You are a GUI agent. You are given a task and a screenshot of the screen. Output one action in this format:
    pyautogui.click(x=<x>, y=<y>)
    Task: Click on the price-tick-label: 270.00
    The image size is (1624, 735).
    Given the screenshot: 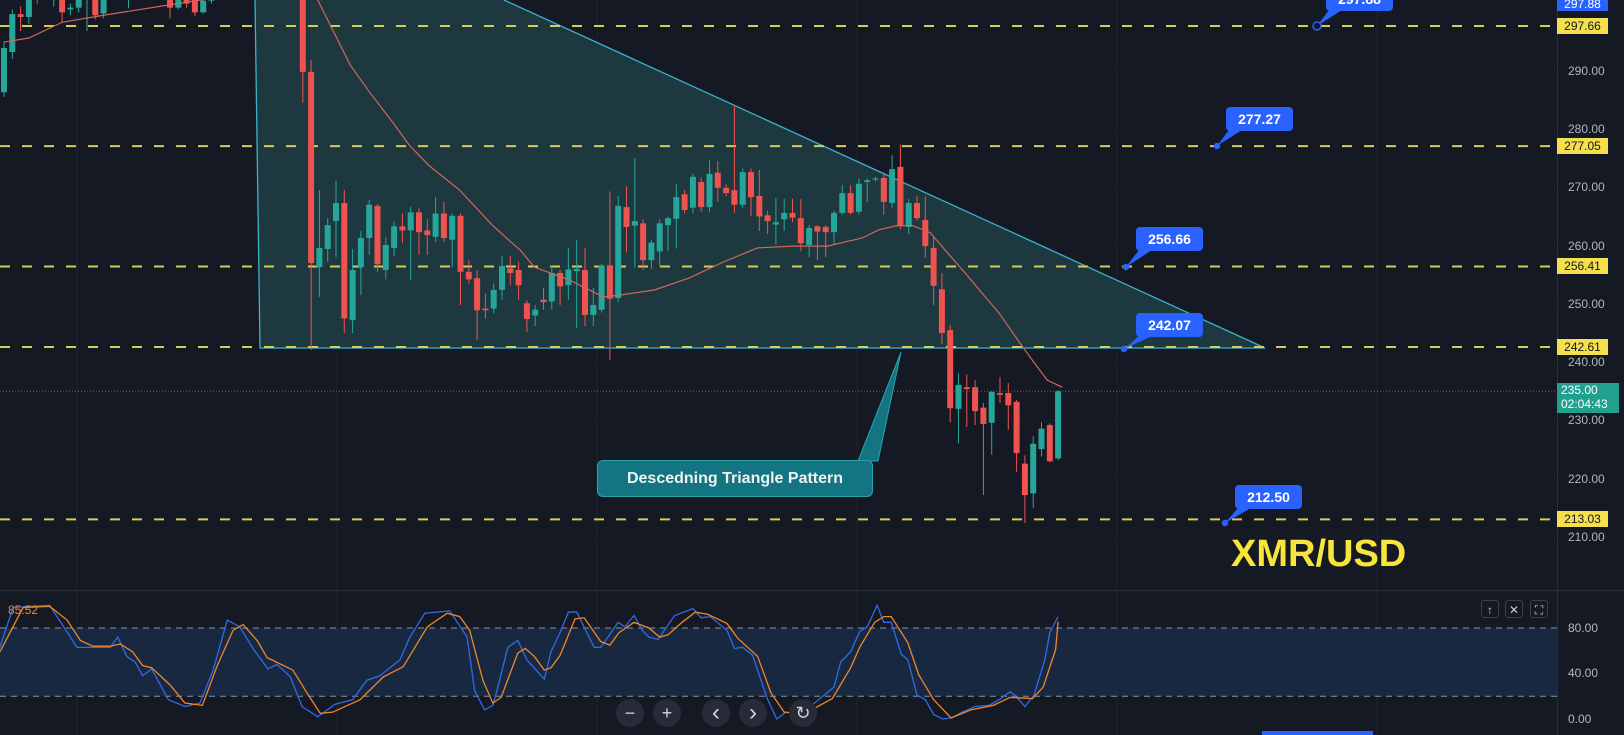 What is the action you would take?
    pyautogui.click(x=1586, y=187)
    